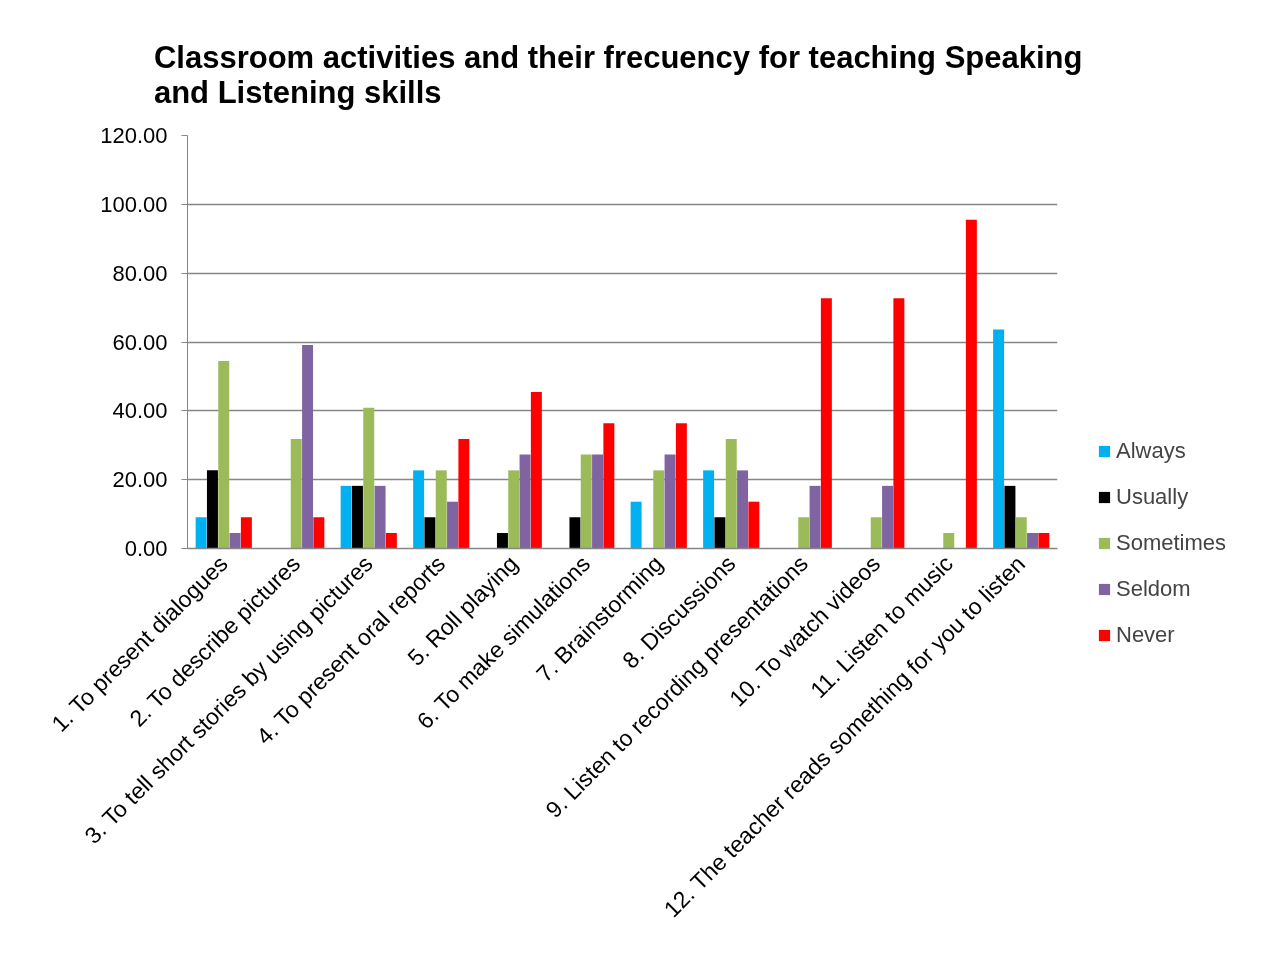 Image resolution: width=1269 pixels, height=974 pixels. I want to click on chart-title: Classroom activities and their frecuency for teaching Speaking and Listening skills, so click(618, 74).